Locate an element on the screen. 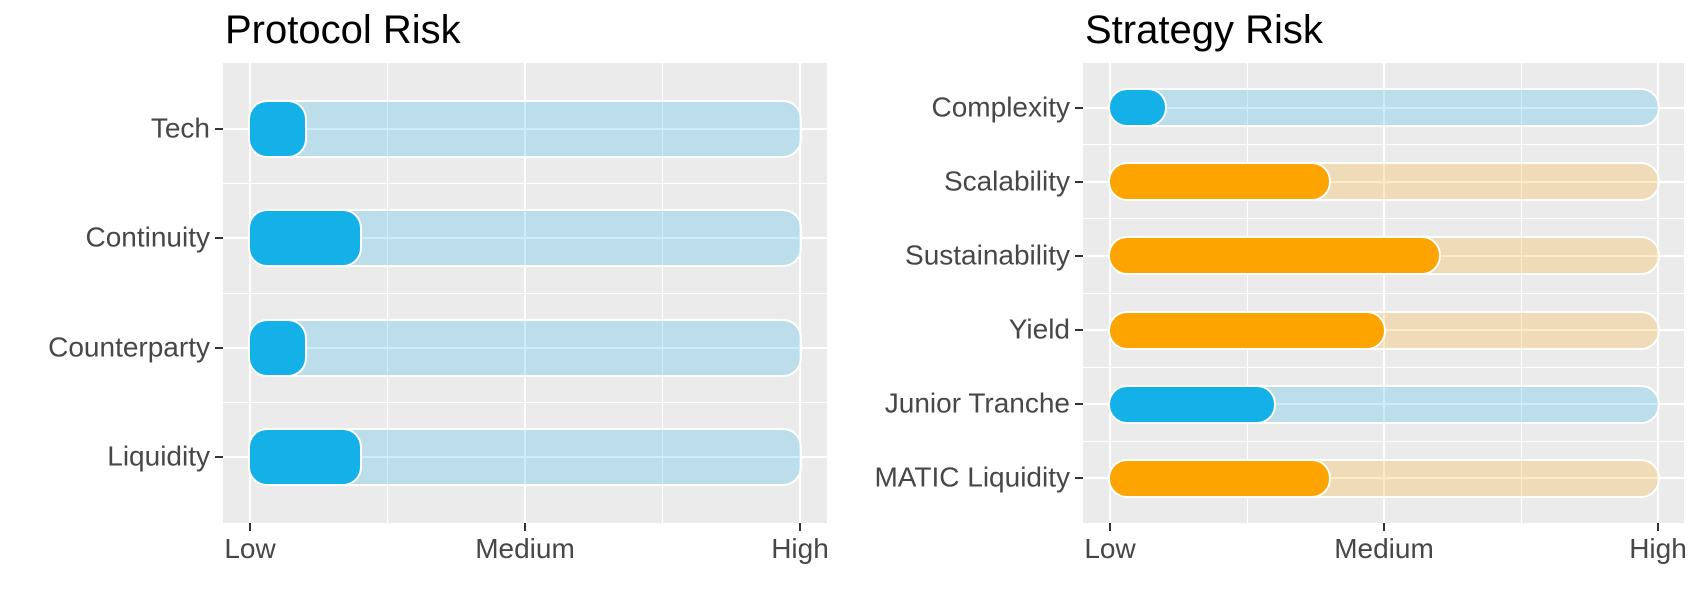 The height and width of the screenshot is (612, 1700). bar-track-complexity is located at coordinates (1384, 108).